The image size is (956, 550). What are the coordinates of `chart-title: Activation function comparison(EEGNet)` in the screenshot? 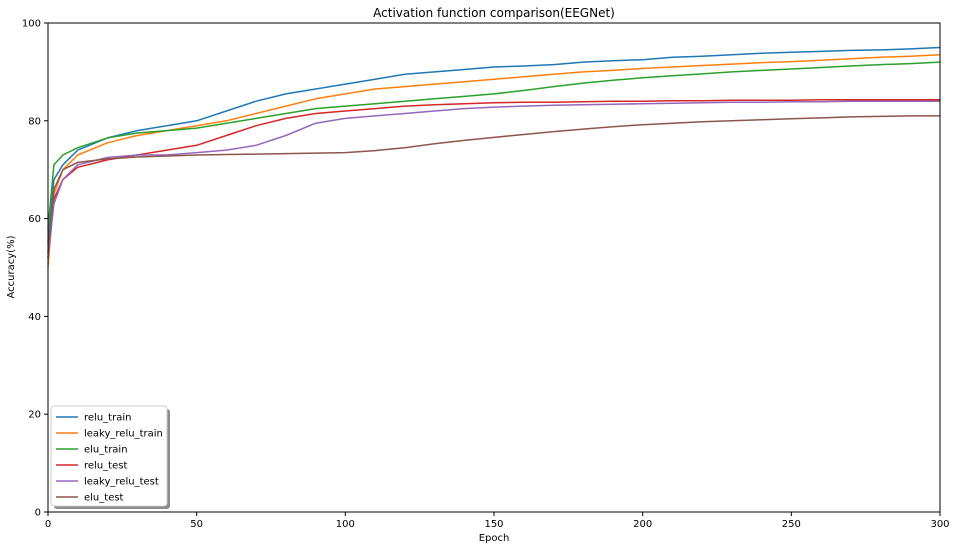 It's located at (494, 13).